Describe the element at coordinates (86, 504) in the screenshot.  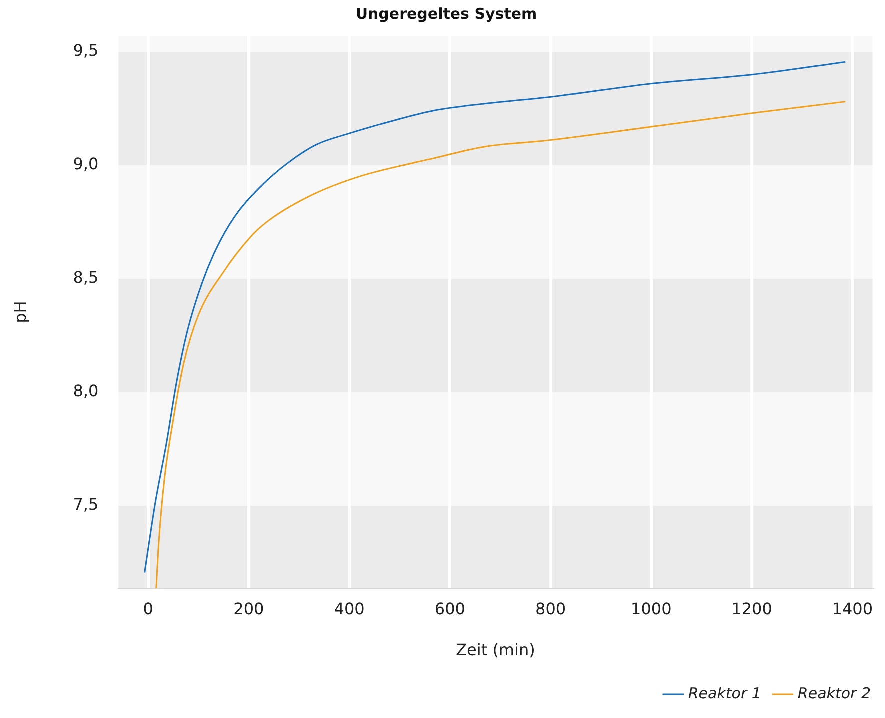
I see `y-tick-label: 7,5` at that location.